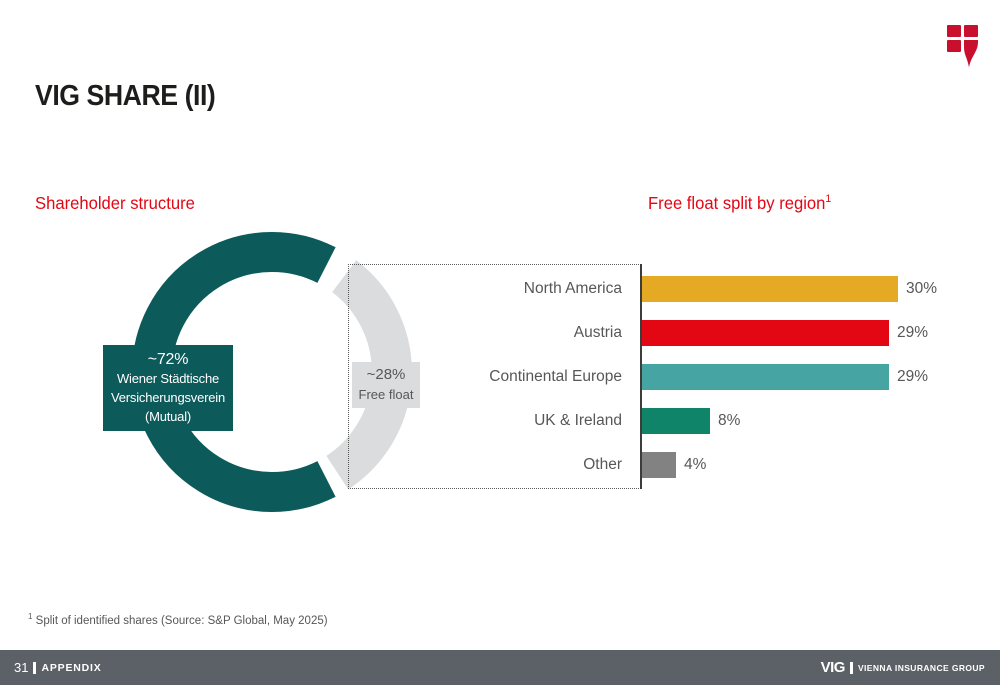 Image resolution: width=1000 pixels, height=685 pixels. Describe the element at coordinates (125, 96) in the screenshot. I see `page-title: VIG SHARE (II)` at that location.